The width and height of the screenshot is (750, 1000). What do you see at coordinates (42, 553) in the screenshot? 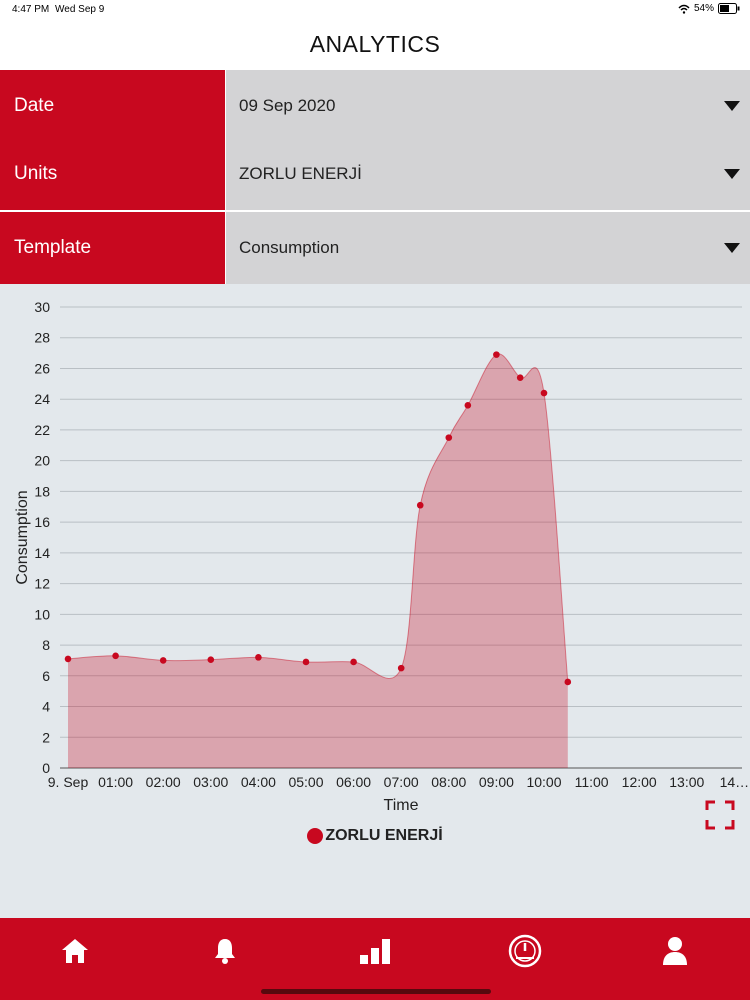
I see `y-tick-label: 14` at bounding box center [42, 553].